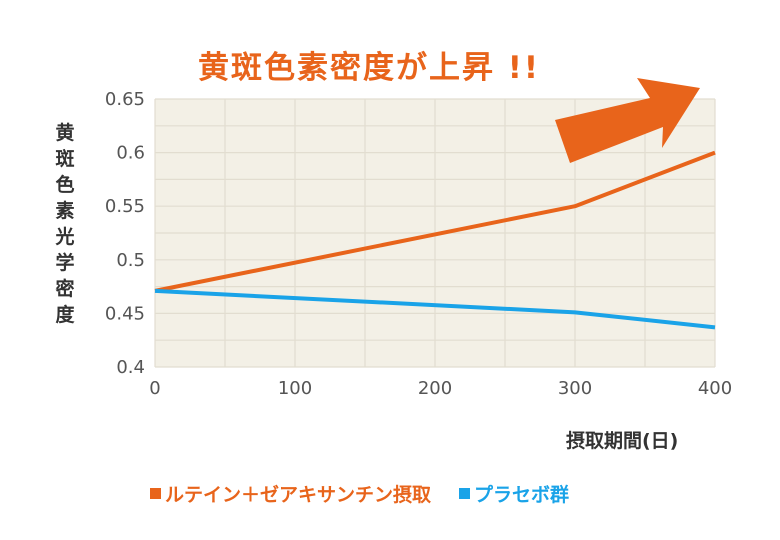 This screenshot has height=540, width=780. Describe the element at coordinates (715, 388) in the screenshot. I see `x-tick-label: 400` at that location.